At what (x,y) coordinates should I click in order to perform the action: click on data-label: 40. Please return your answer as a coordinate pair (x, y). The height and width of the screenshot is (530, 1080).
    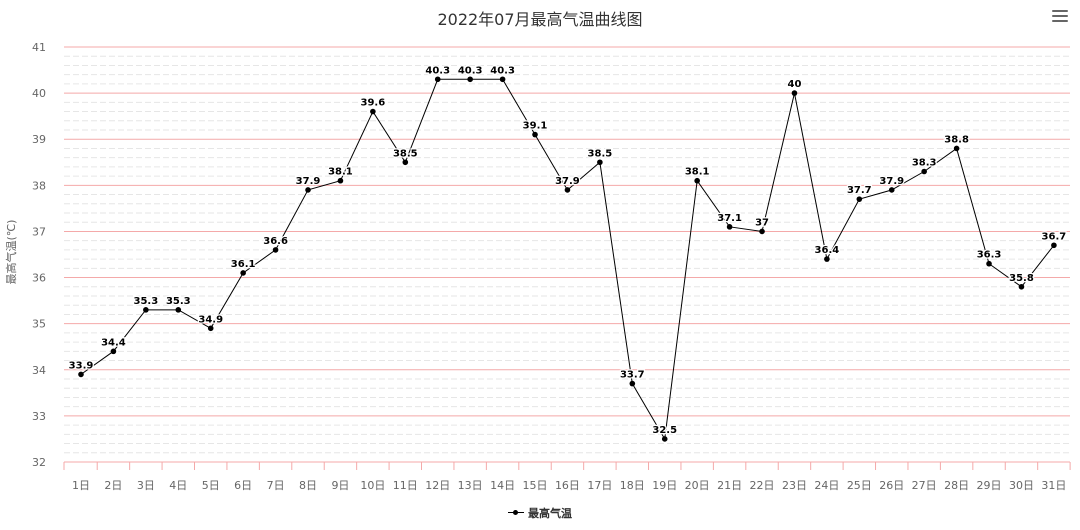
    Looking at the image, I should click on (794, 84).